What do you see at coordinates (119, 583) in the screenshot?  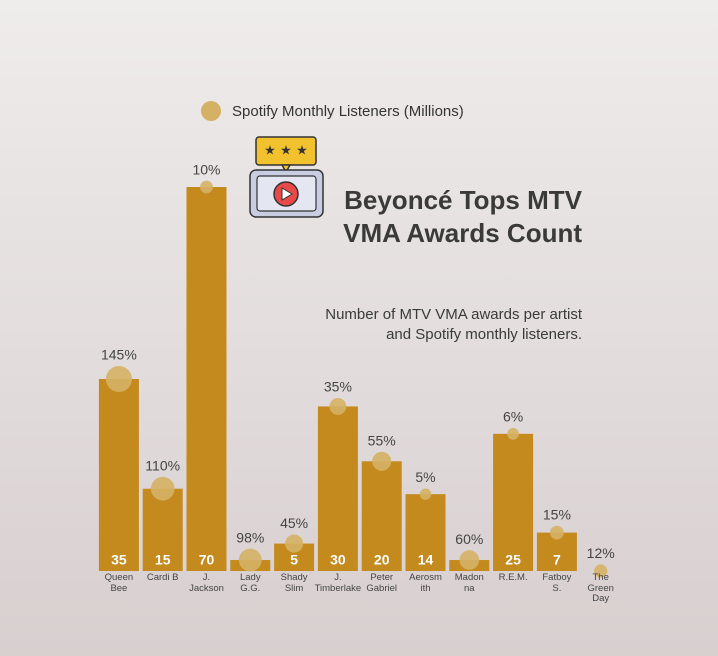 I see `x-tick-label: Queen Bee` at bounding box center [119, 583].